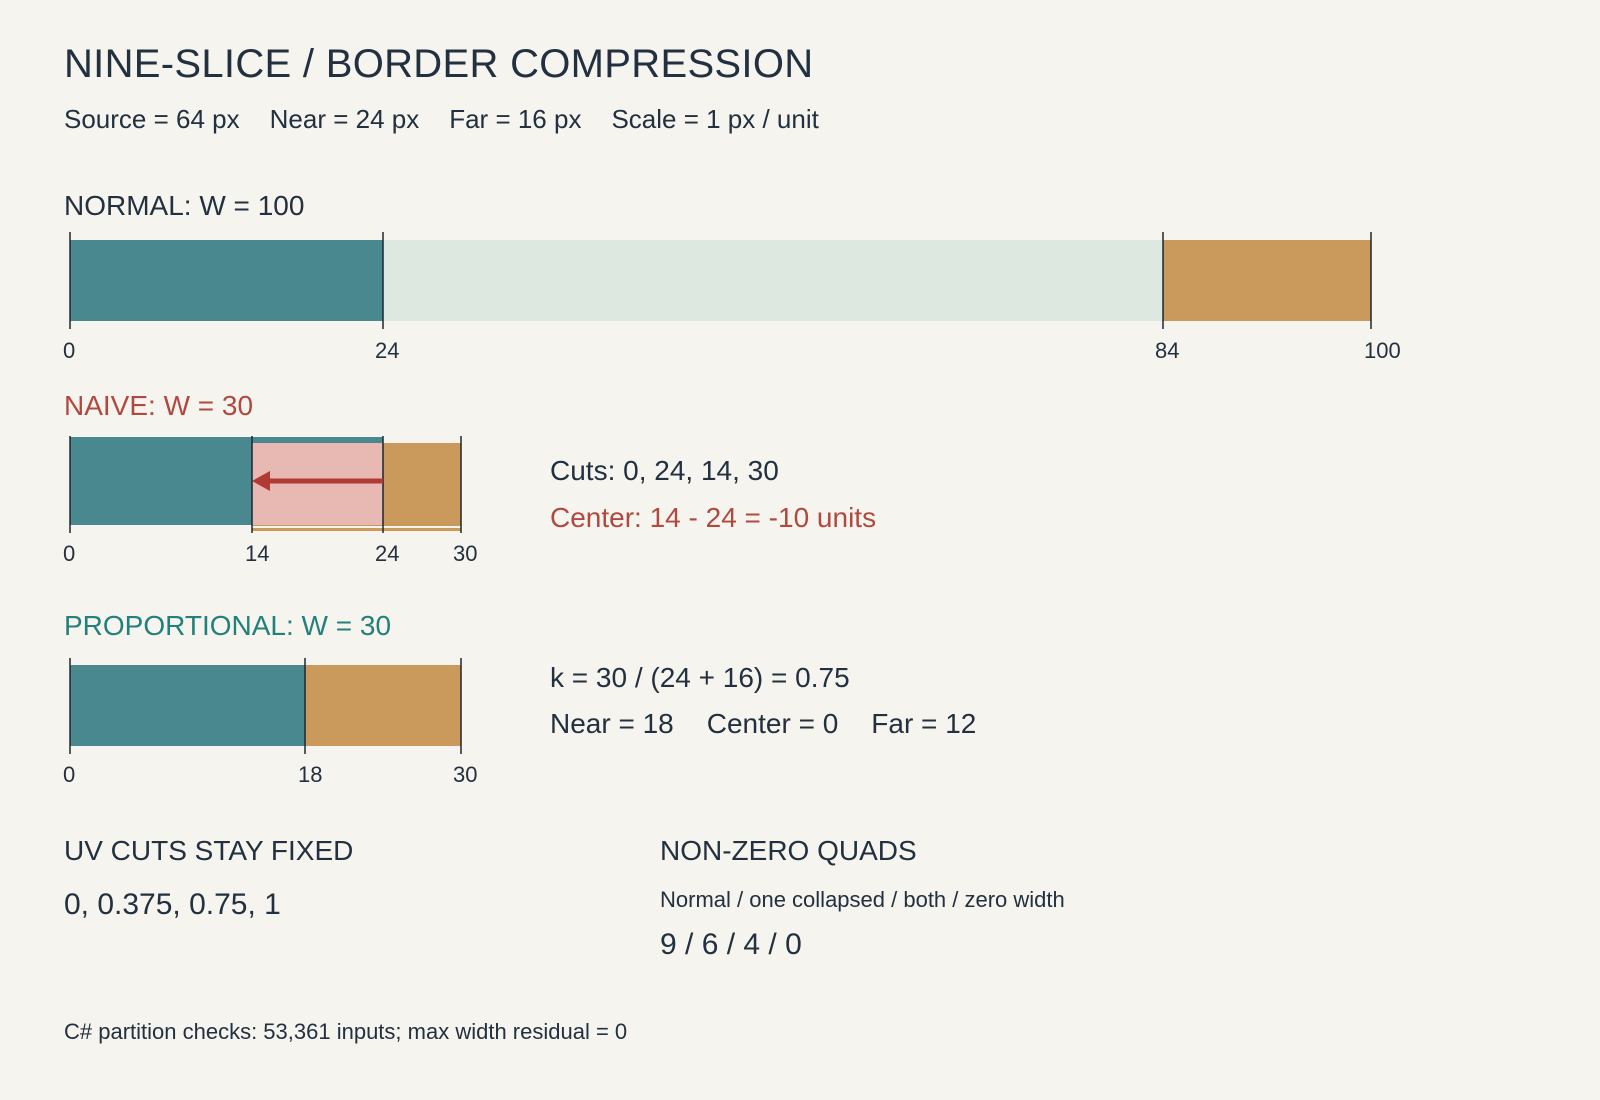 The height and width of the screenshot is (1100, 1600). I want to click on naive-tick-label-14: 14, so click(257, 553).